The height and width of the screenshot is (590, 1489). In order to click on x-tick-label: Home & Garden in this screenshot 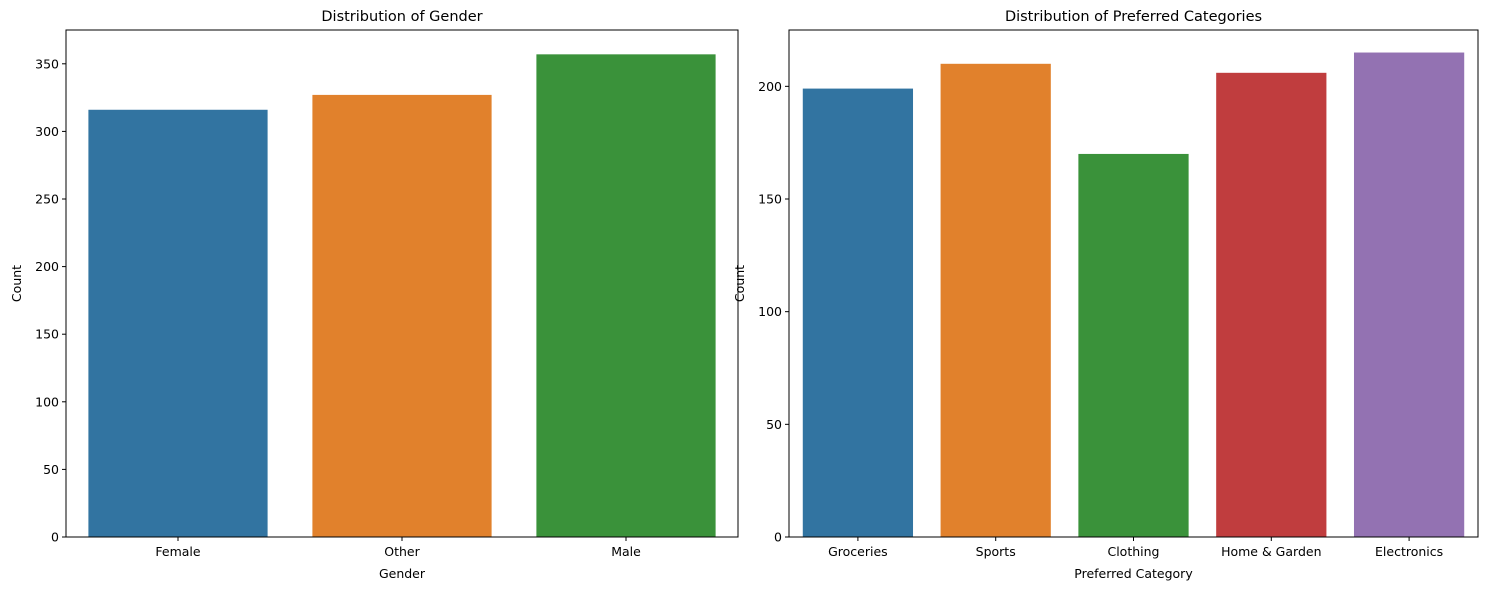, I will do `click(1271, 551)`.